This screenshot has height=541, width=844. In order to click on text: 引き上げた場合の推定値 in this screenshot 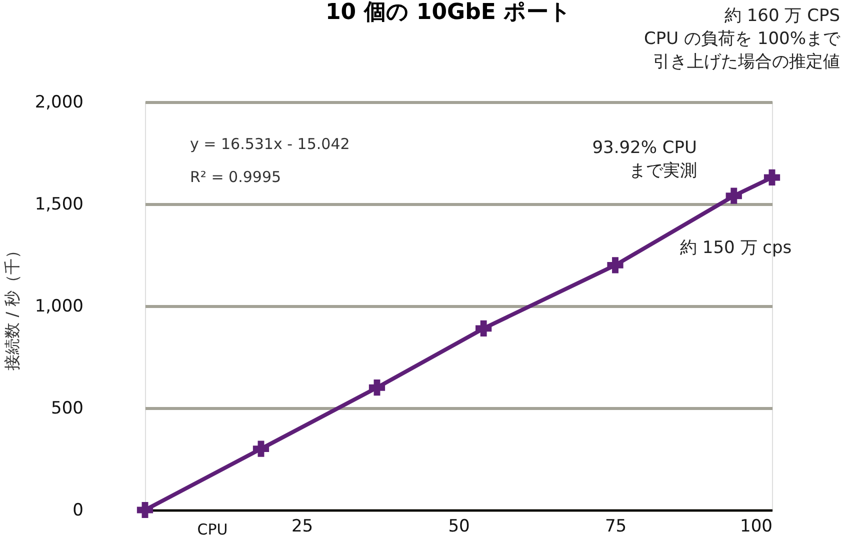, I will do `click(746, 62)`.